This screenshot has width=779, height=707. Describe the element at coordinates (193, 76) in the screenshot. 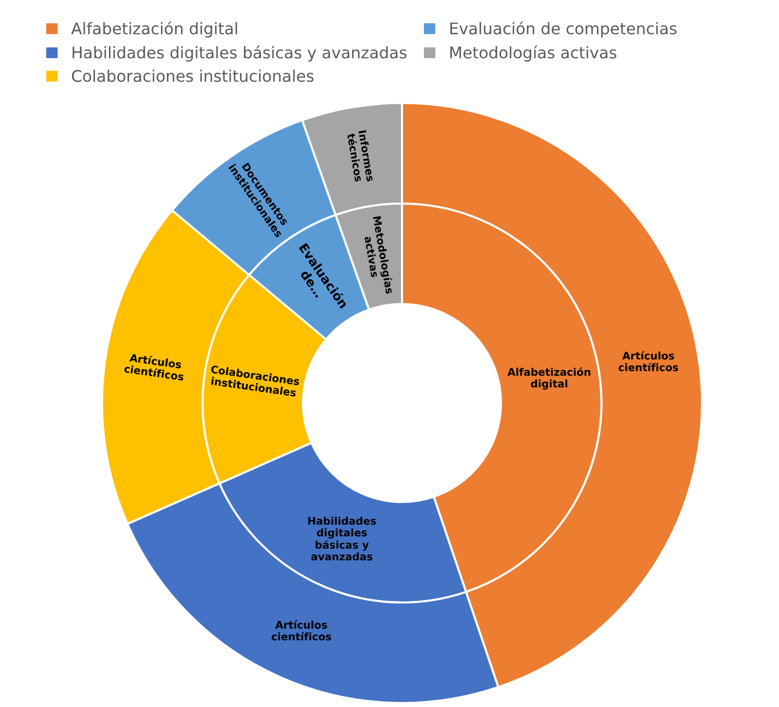

I see `legend-label: Colaboraciones institucionales` at that location.